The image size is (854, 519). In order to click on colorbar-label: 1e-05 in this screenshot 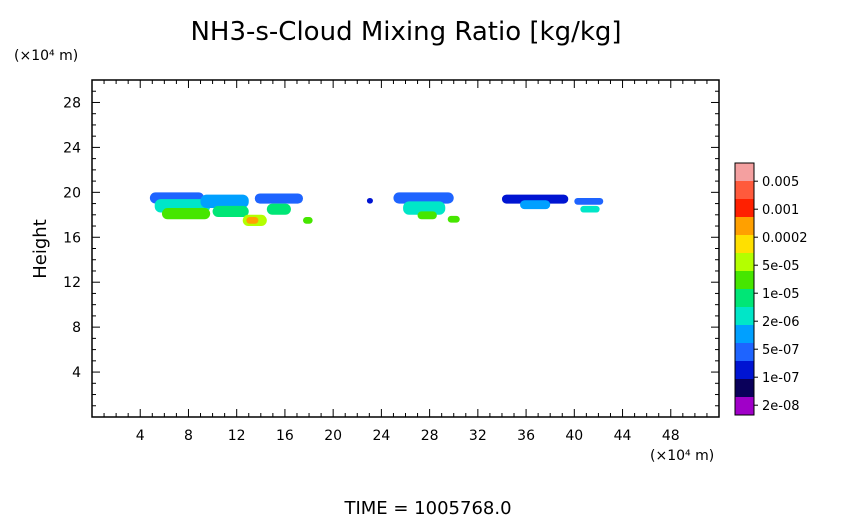, I will do `click(781, 294)`.